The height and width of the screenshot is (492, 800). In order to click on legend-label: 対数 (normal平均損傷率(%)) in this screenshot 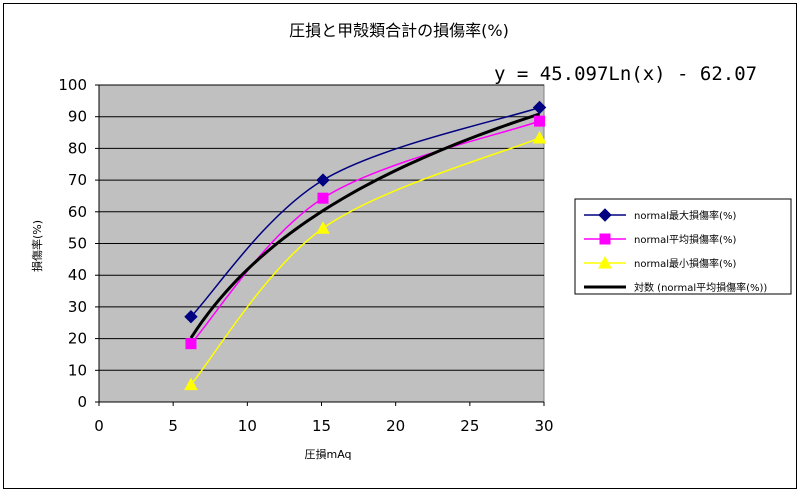, I will do `click(700, 287)`.